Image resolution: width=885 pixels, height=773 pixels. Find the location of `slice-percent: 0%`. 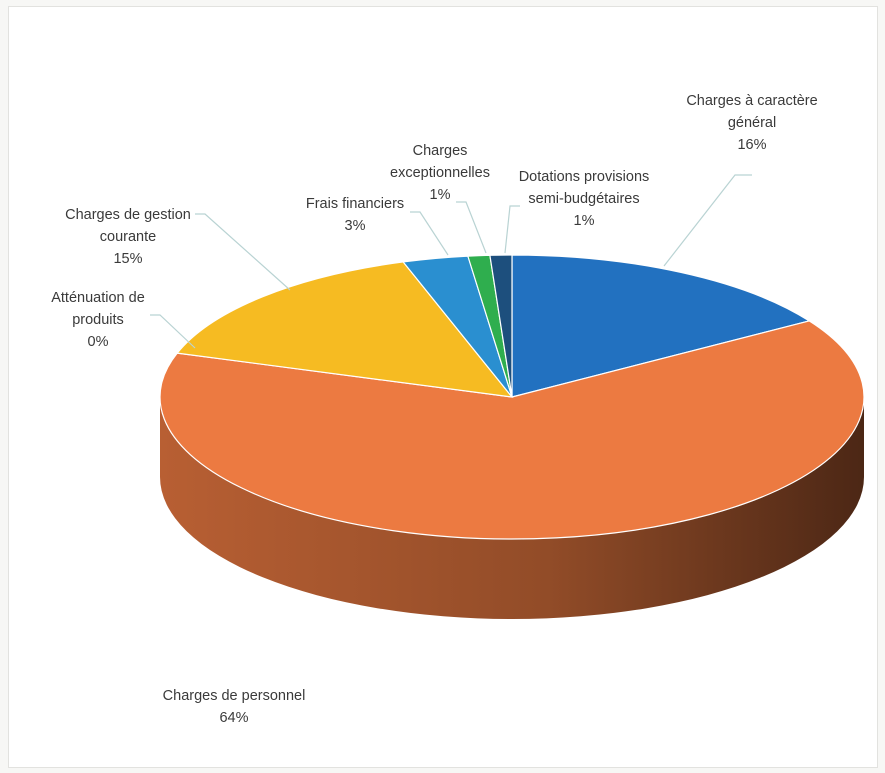

slice-percent: 0% is located at coordinates (98, 342).